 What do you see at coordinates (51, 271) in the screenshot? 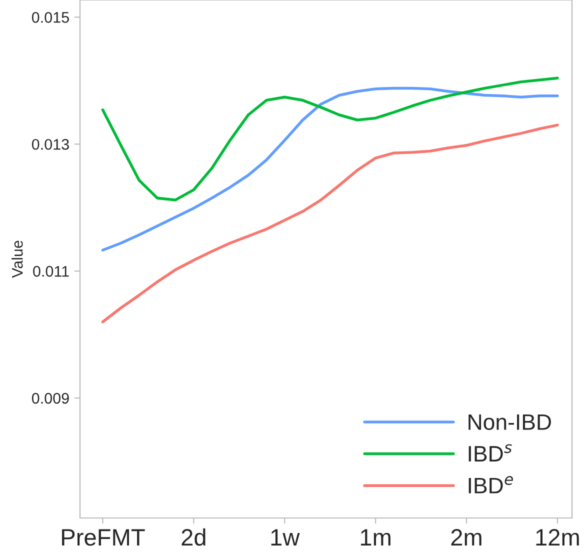
I see `y-tick-label: 0.011` at bounding box center [51, 271].